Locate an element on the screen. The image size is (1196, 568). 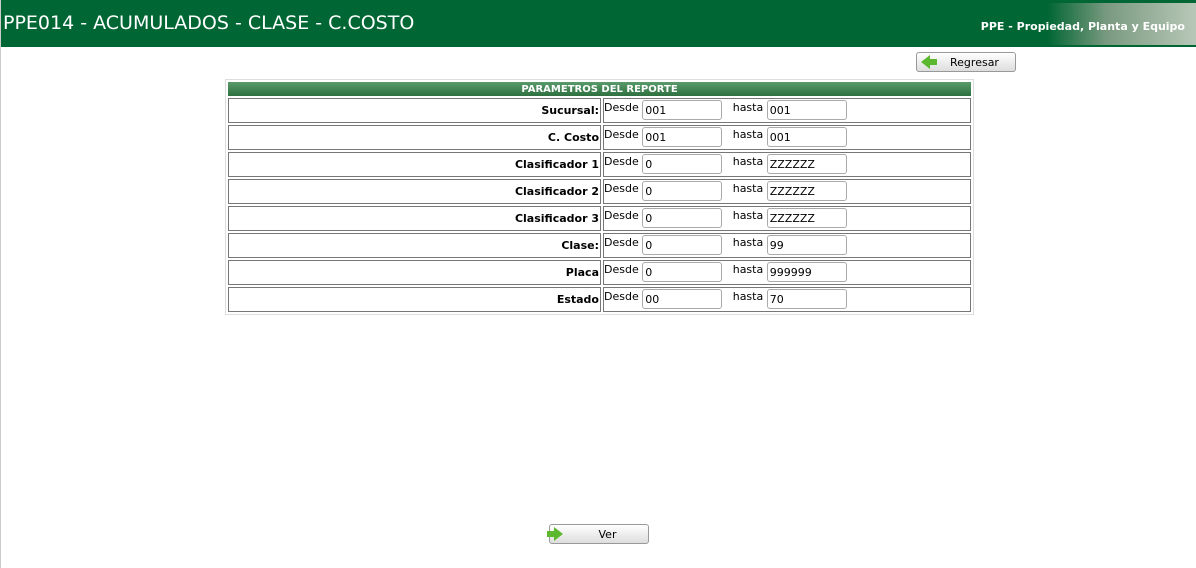
parameter-row: Clasificador 1 Desde 0 hasta ZZZZZZ is located at coordinates (599, 164).